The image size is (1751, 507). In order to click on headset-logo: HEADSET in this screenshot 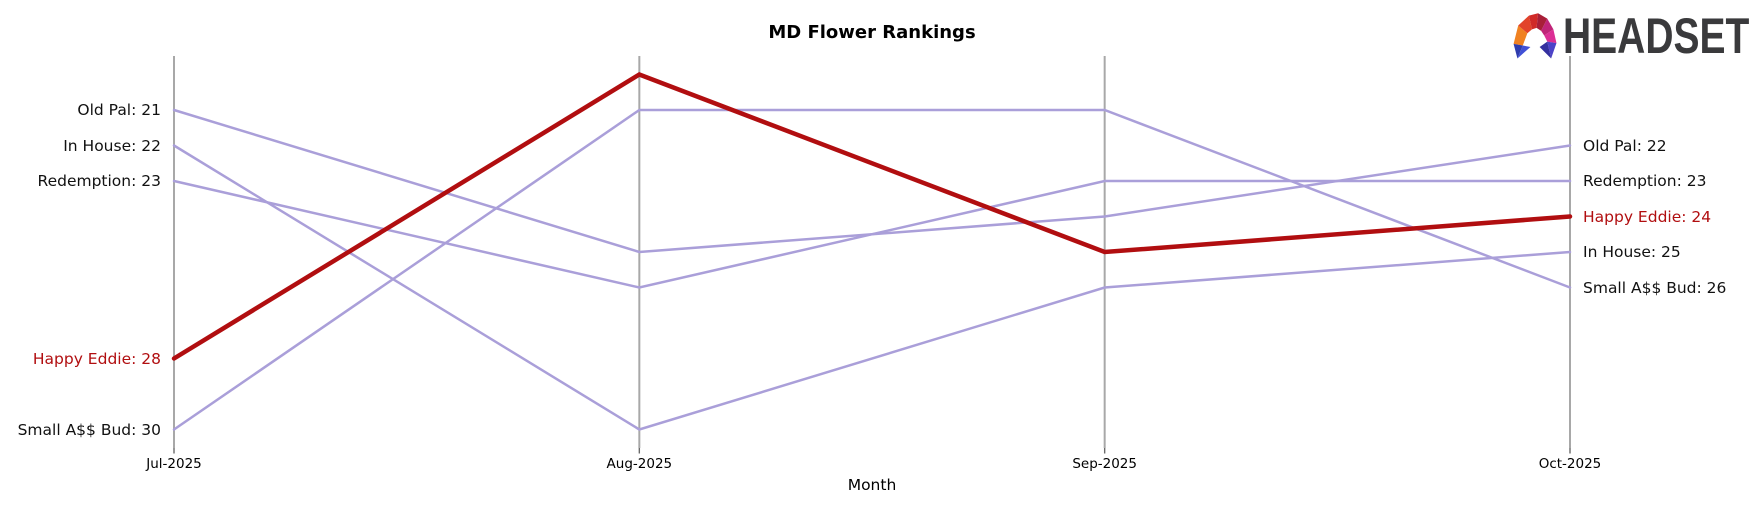, I will do `click(1630, 35)`.